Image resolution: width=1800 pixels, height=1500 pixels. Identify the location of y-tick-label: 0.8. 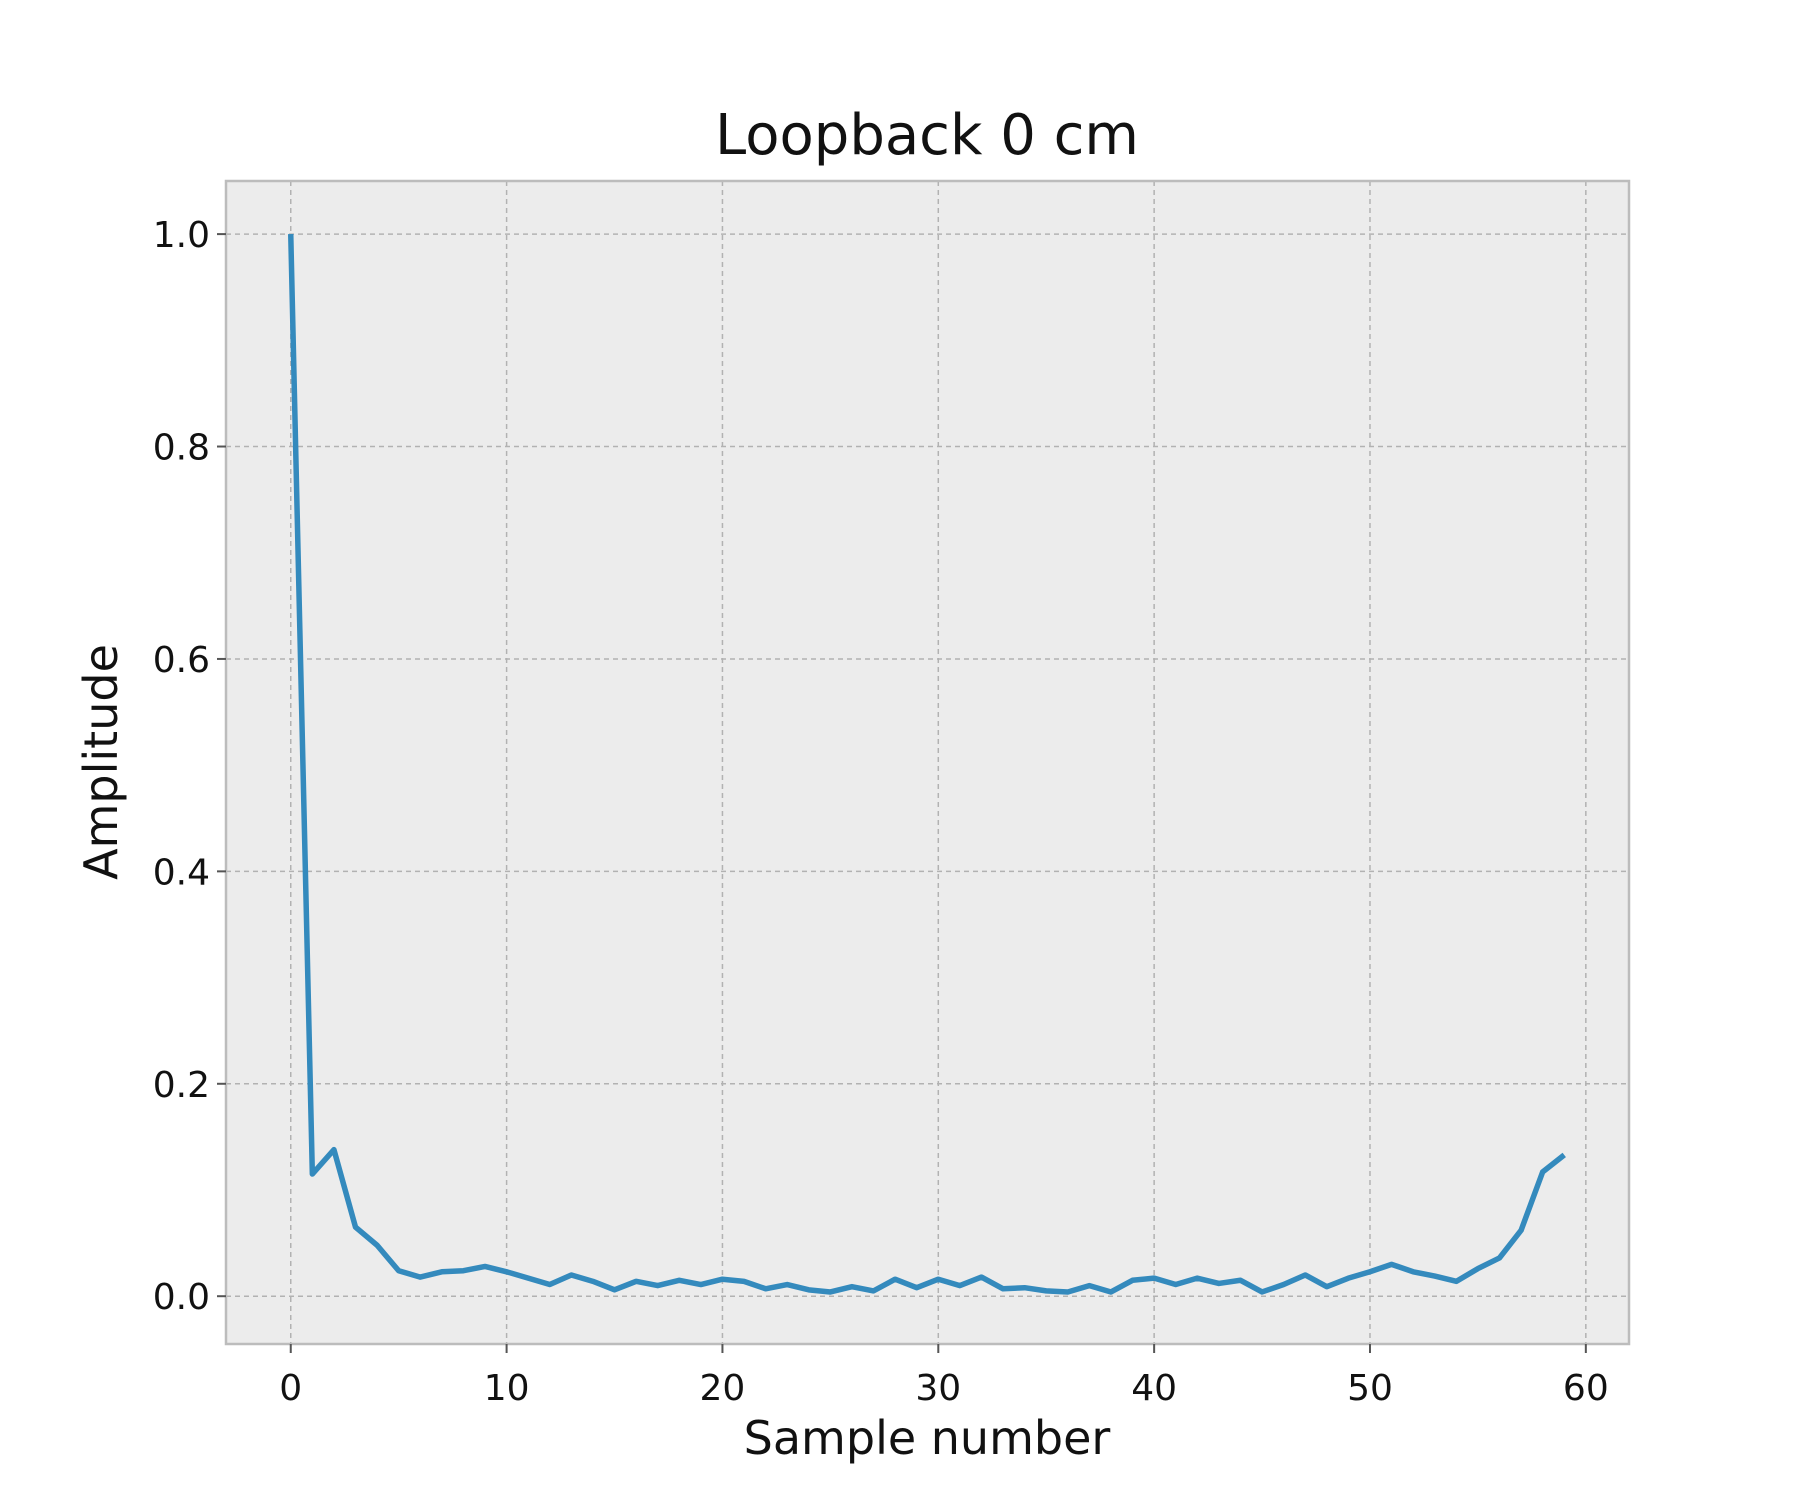
(181, 448).